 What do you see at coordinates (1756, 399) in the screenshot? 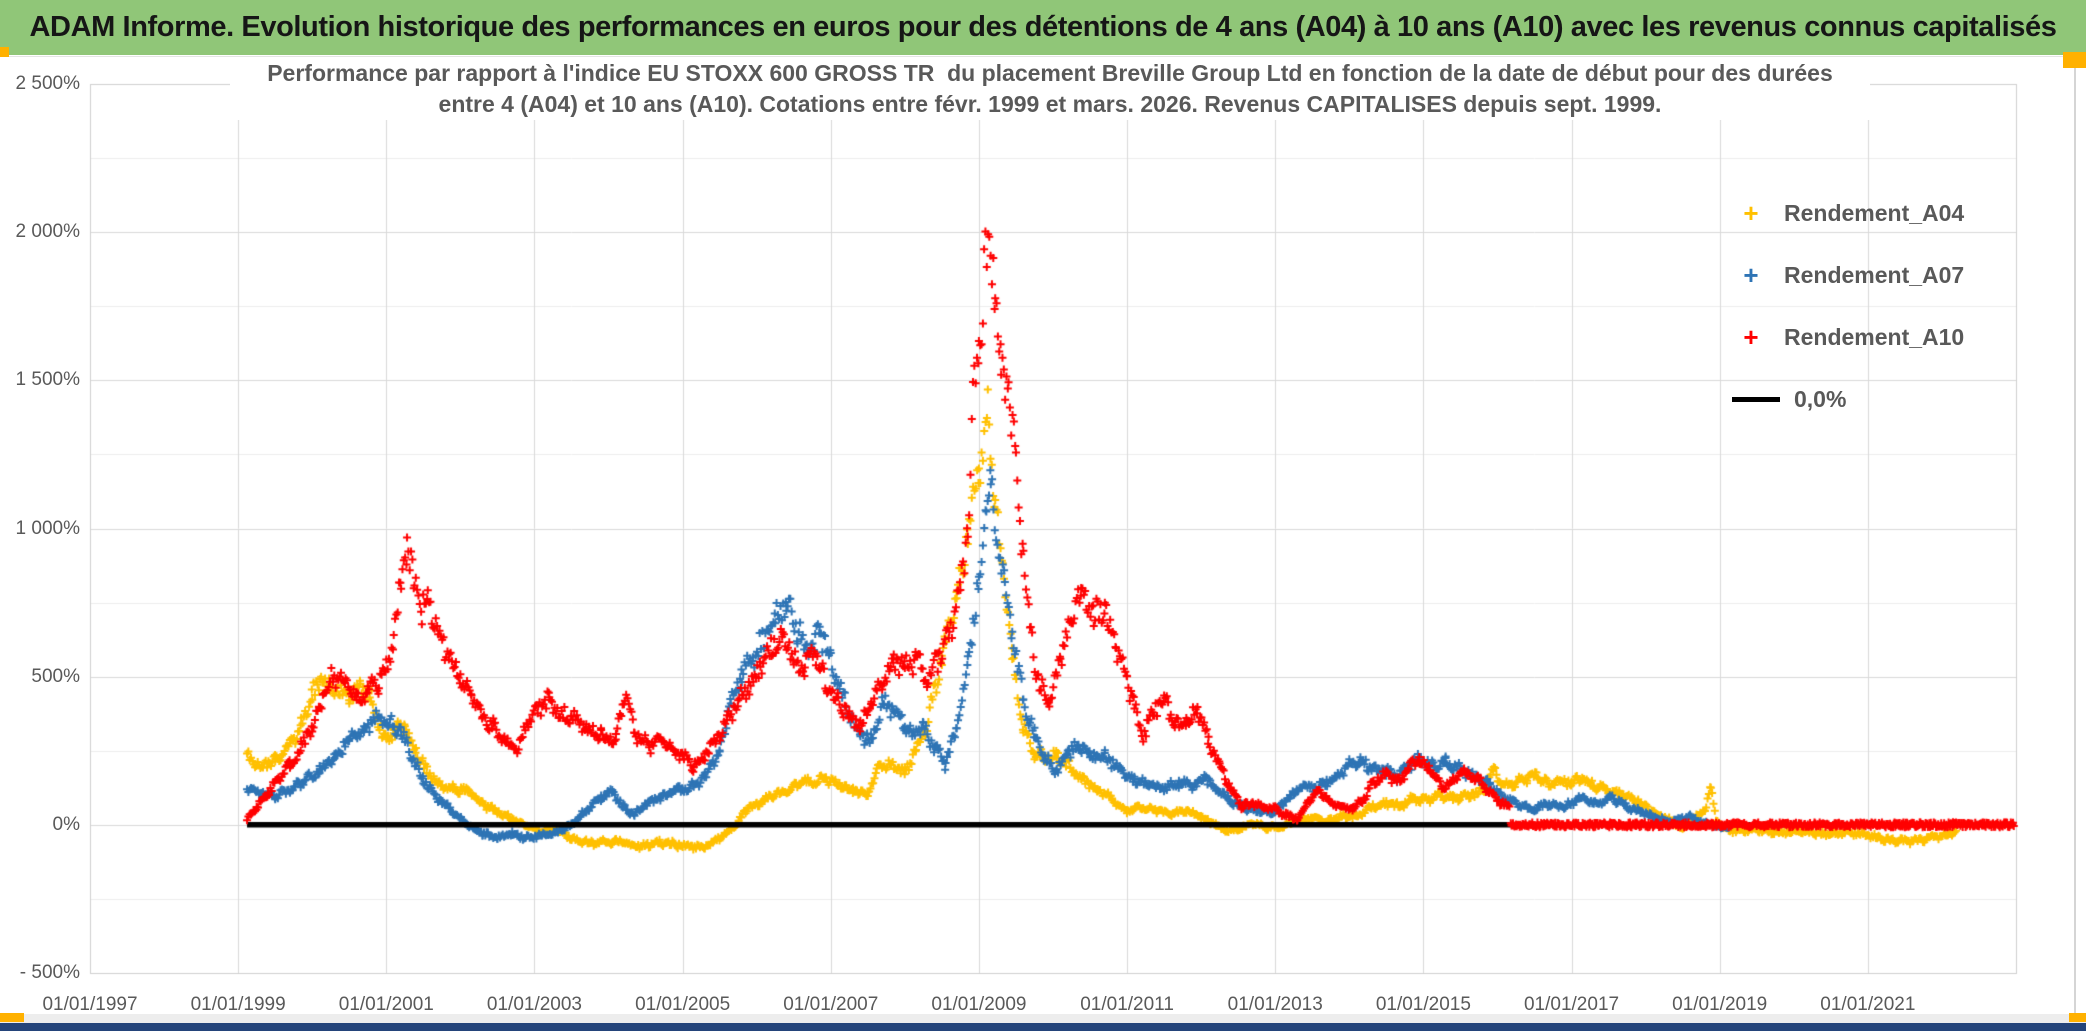
I see `line-marker-icon` at bounding box center [1756, 399].